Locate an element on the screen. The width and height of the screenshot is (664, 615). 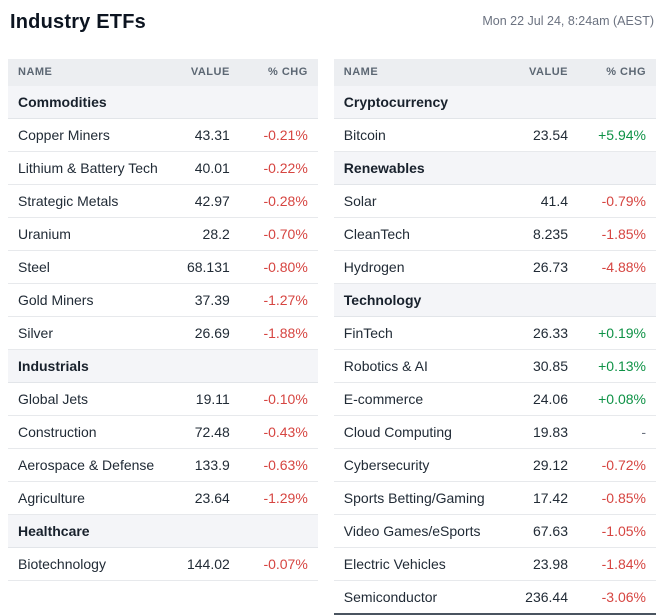
etf-row: Copper Miners 43.31 -0.21% is located at coordinates (163, 135).